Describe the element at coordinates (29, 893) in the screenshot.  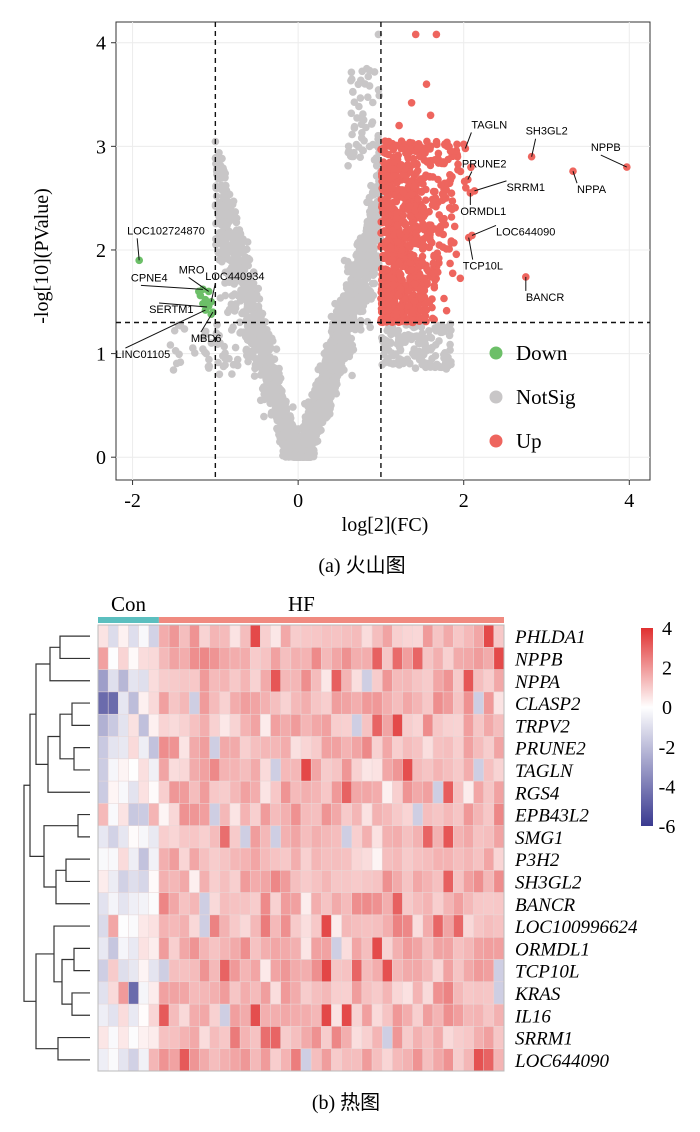
I see `dendrogram-branch` at that location.